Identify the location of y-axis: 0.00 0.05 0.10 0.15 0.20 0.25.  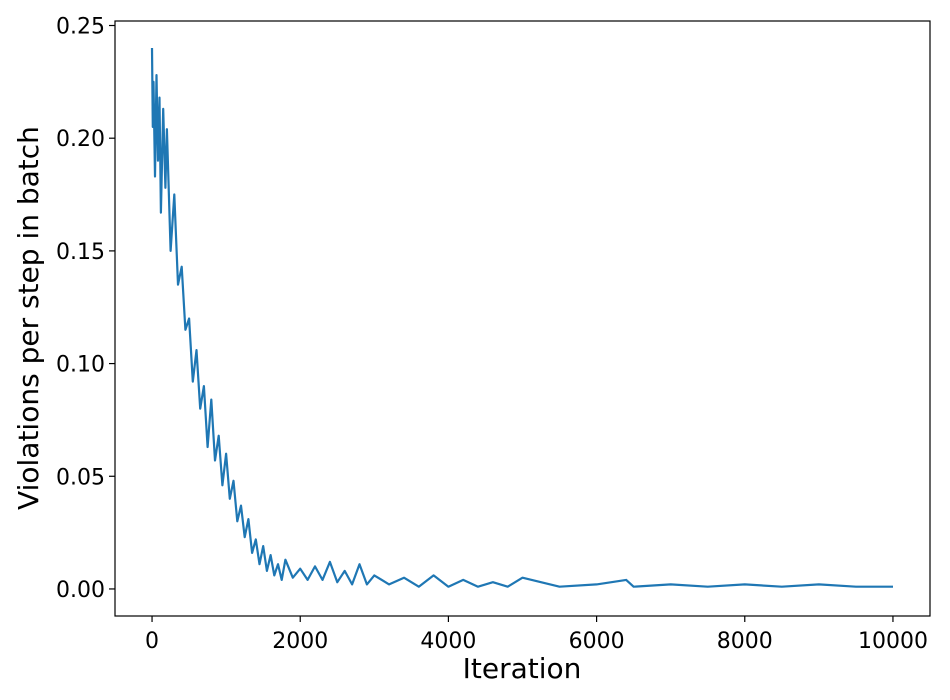
(85, 309).